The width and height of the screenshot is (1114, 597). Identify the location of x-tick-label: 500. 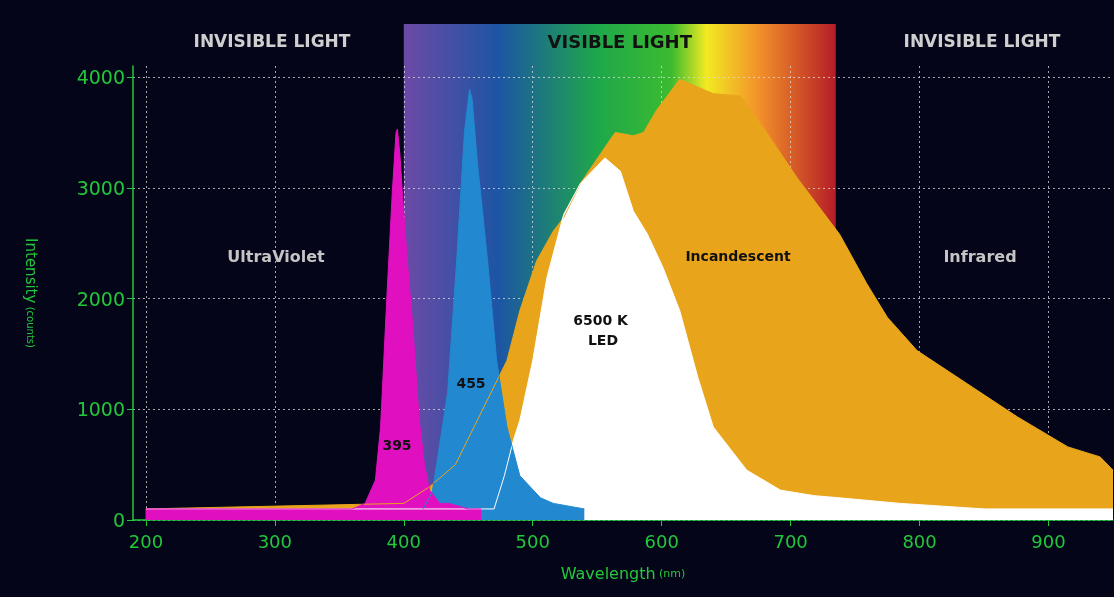
(532, 541).